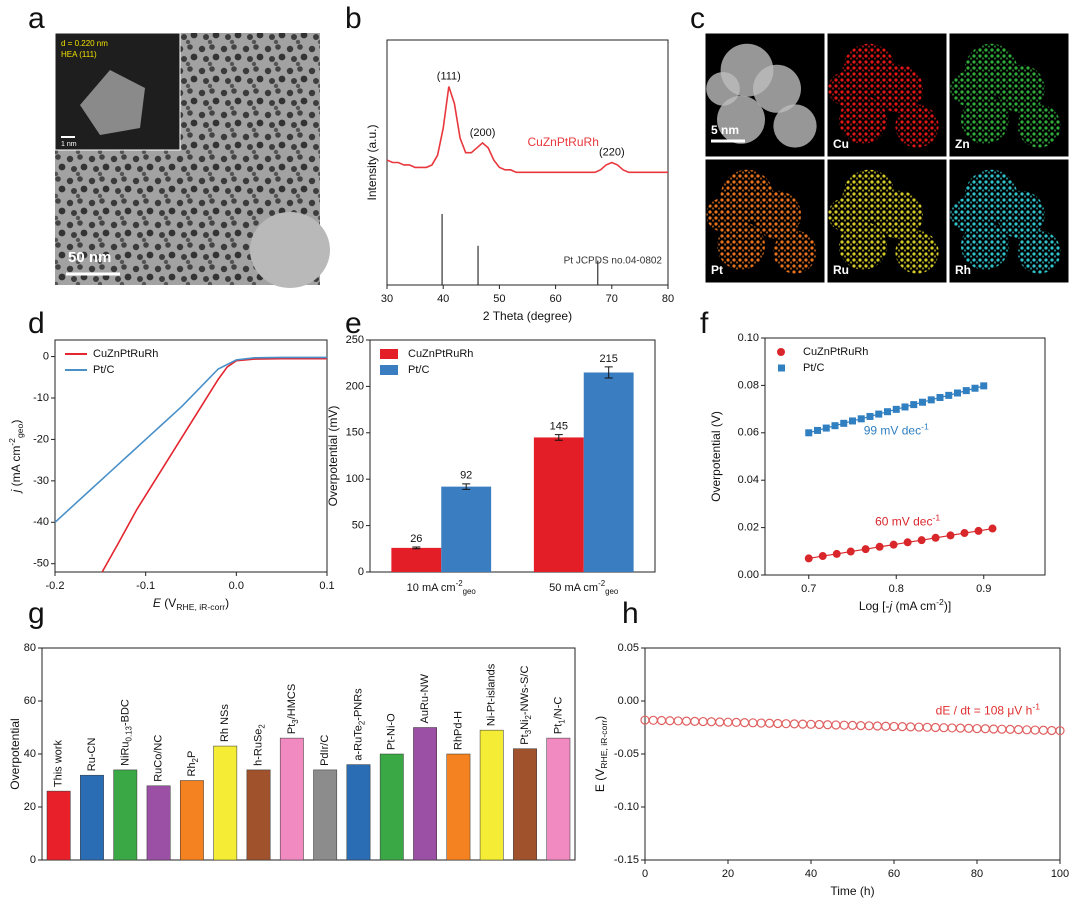  Describe the element at coordinates (126, 732) in the screenshot. I see `bar-label: NiRu0.13-BDC` at that location.